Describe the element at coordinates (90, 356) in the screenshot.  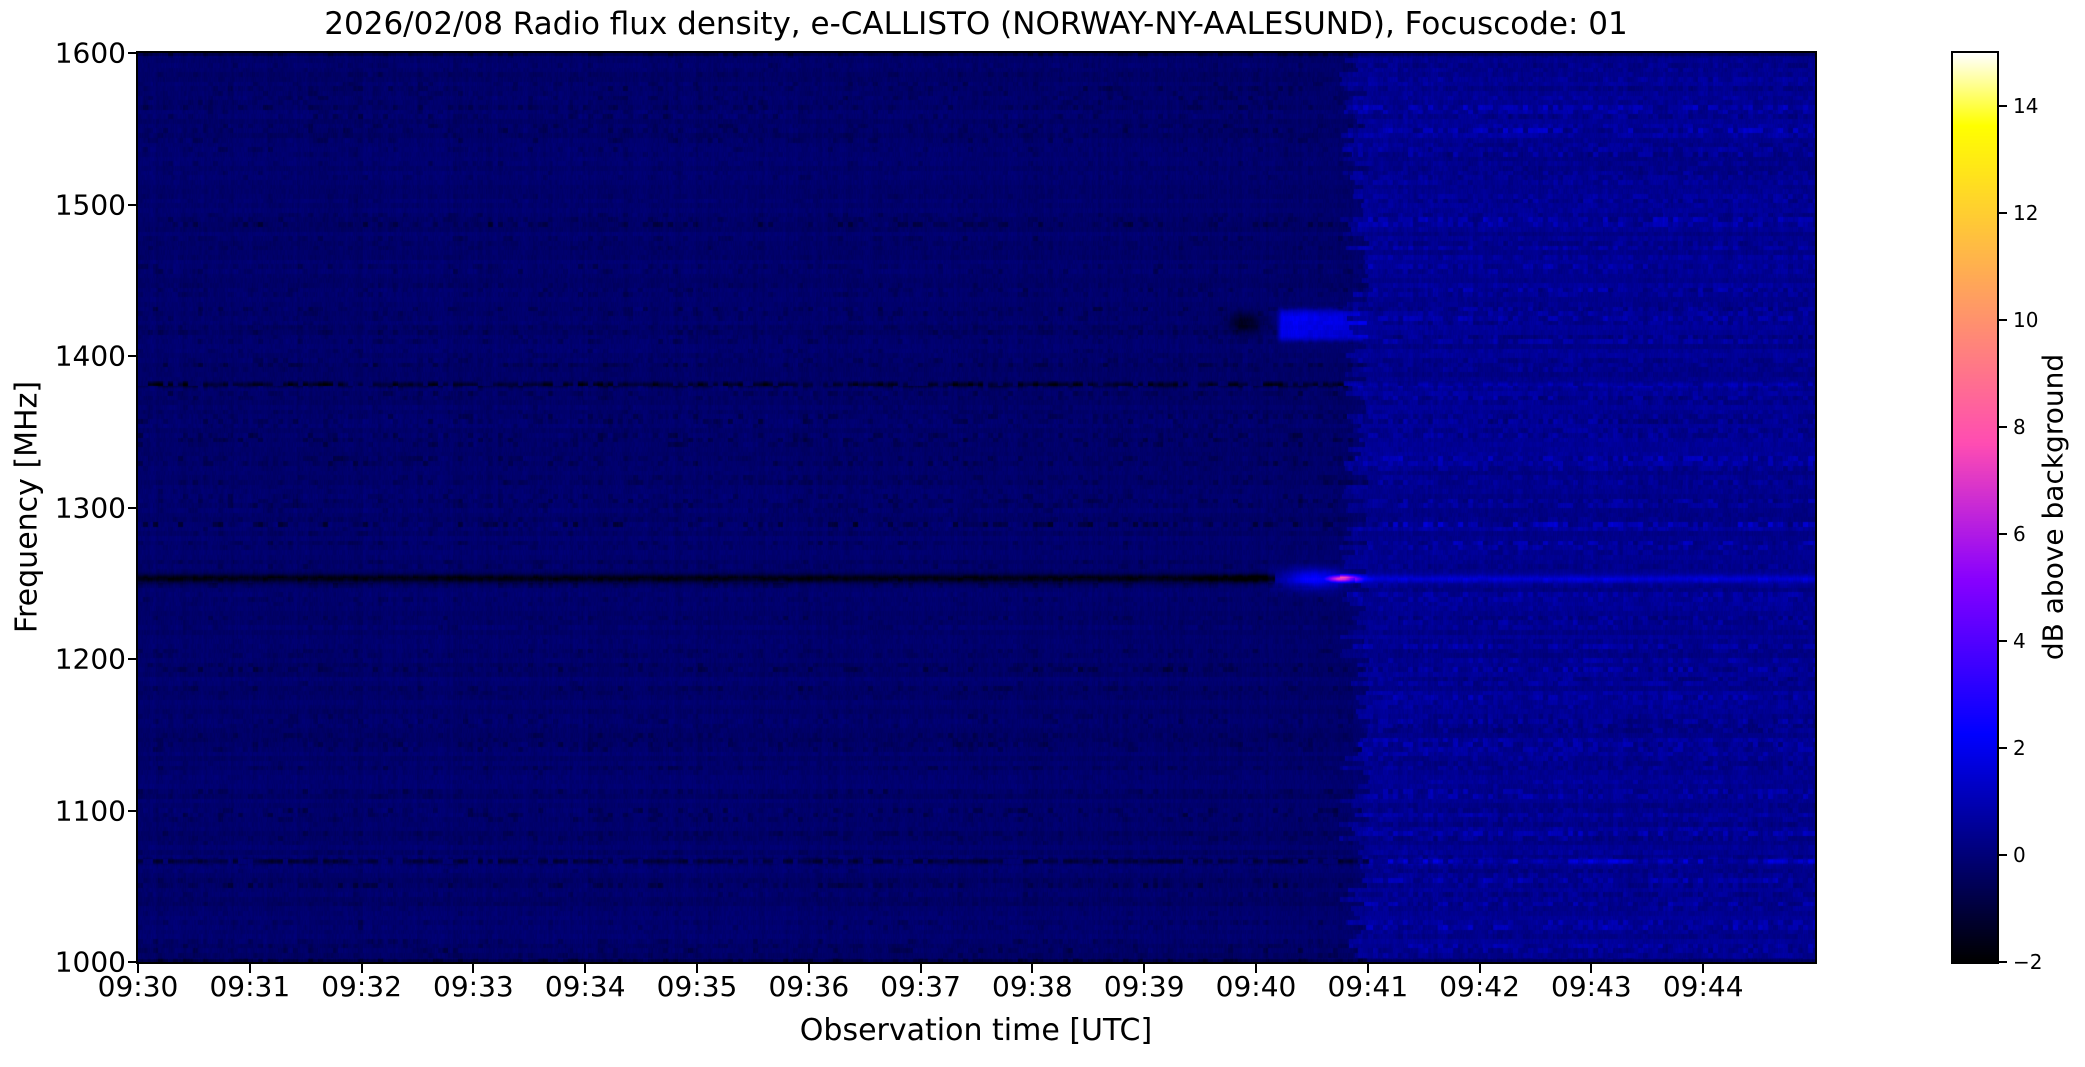
I see `y-tick-label: 1400` at that location.